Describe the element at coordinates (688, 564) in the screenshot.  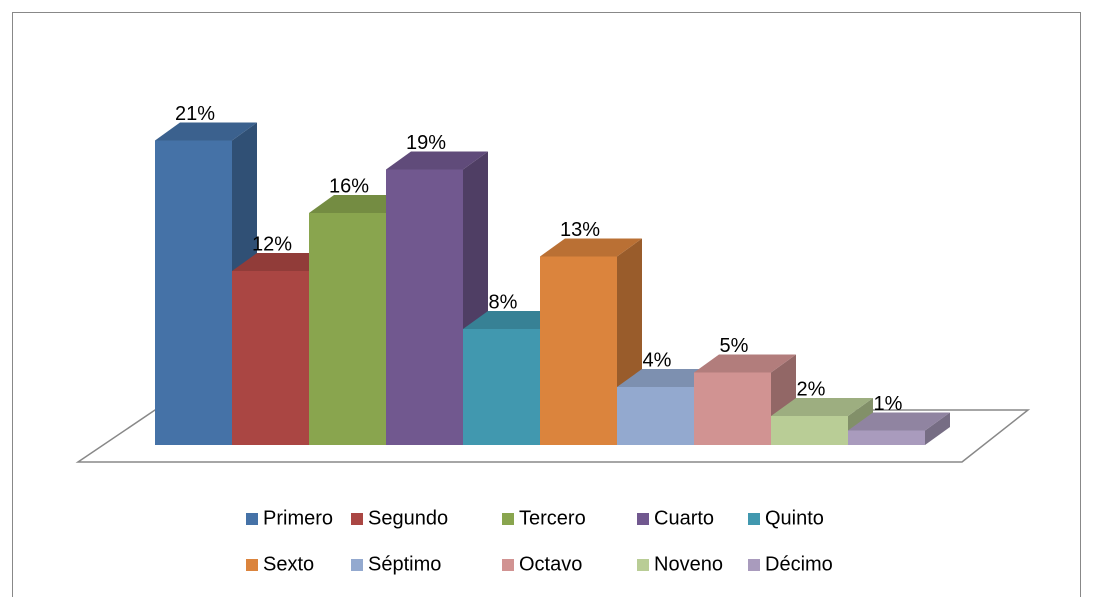
I see `legend-label: Noveno` at that location.